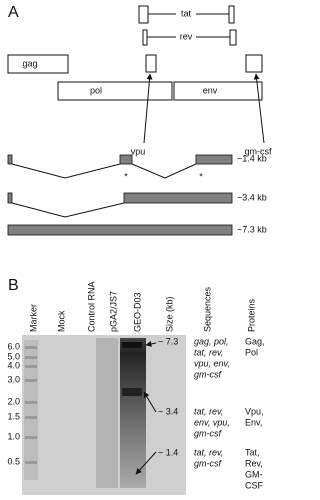 Image resolution: width=320 pixels, height=500 pixels. What do you see at coordinates (169, 314) in the screenshot?
I see `column-label: Size (kb)` at bounding box center [169, 314].